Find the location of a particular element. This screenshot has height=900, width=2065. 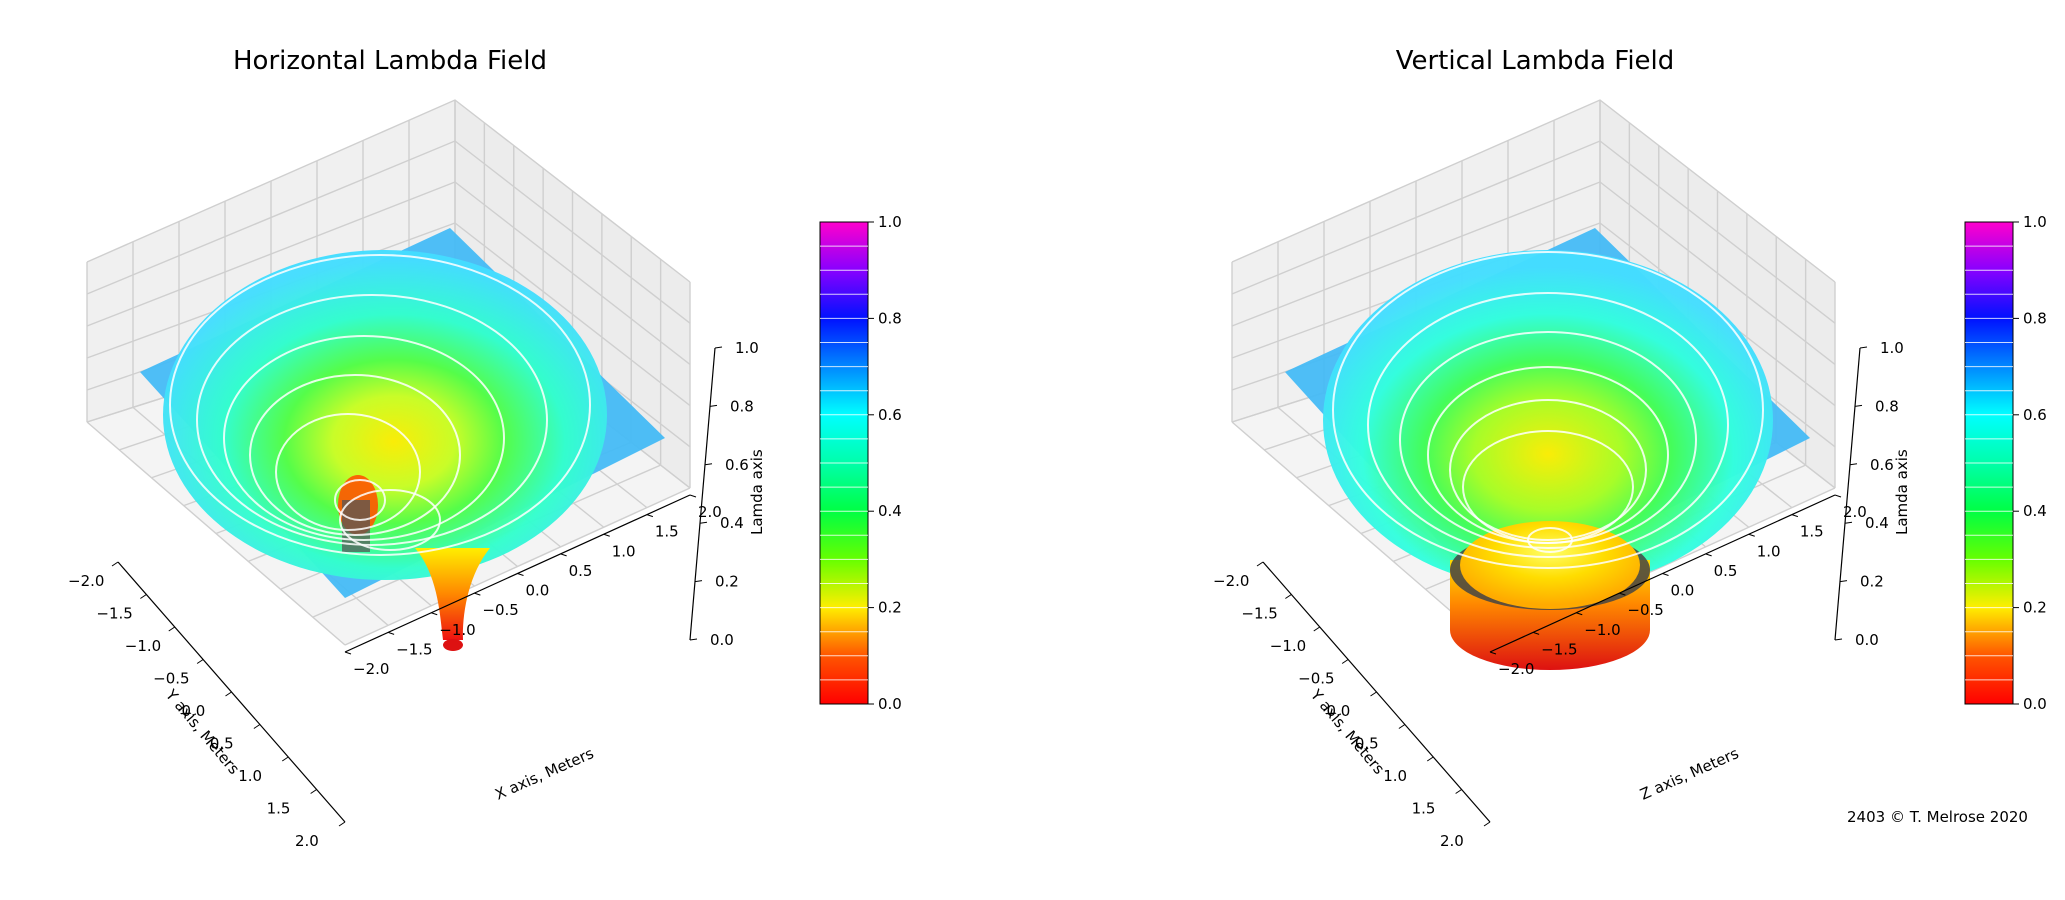

y-tick-label: 0.0 is located at coordinates (194, 711).